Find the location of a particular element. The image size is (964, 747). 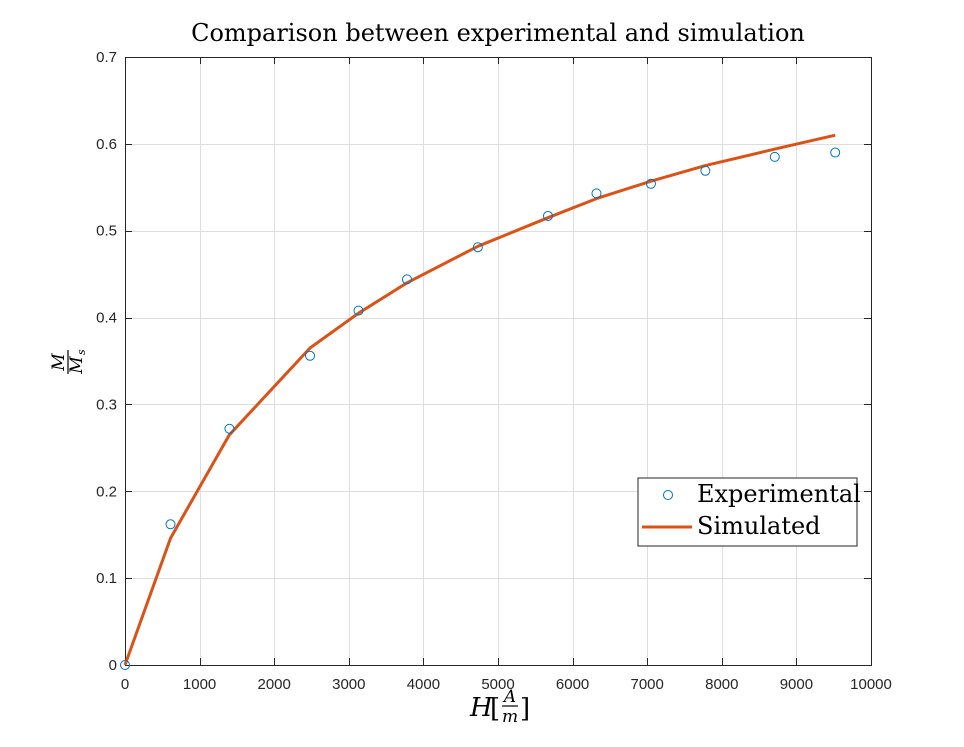

legend: Experimental Simulated is located at coordinates (749, 512).